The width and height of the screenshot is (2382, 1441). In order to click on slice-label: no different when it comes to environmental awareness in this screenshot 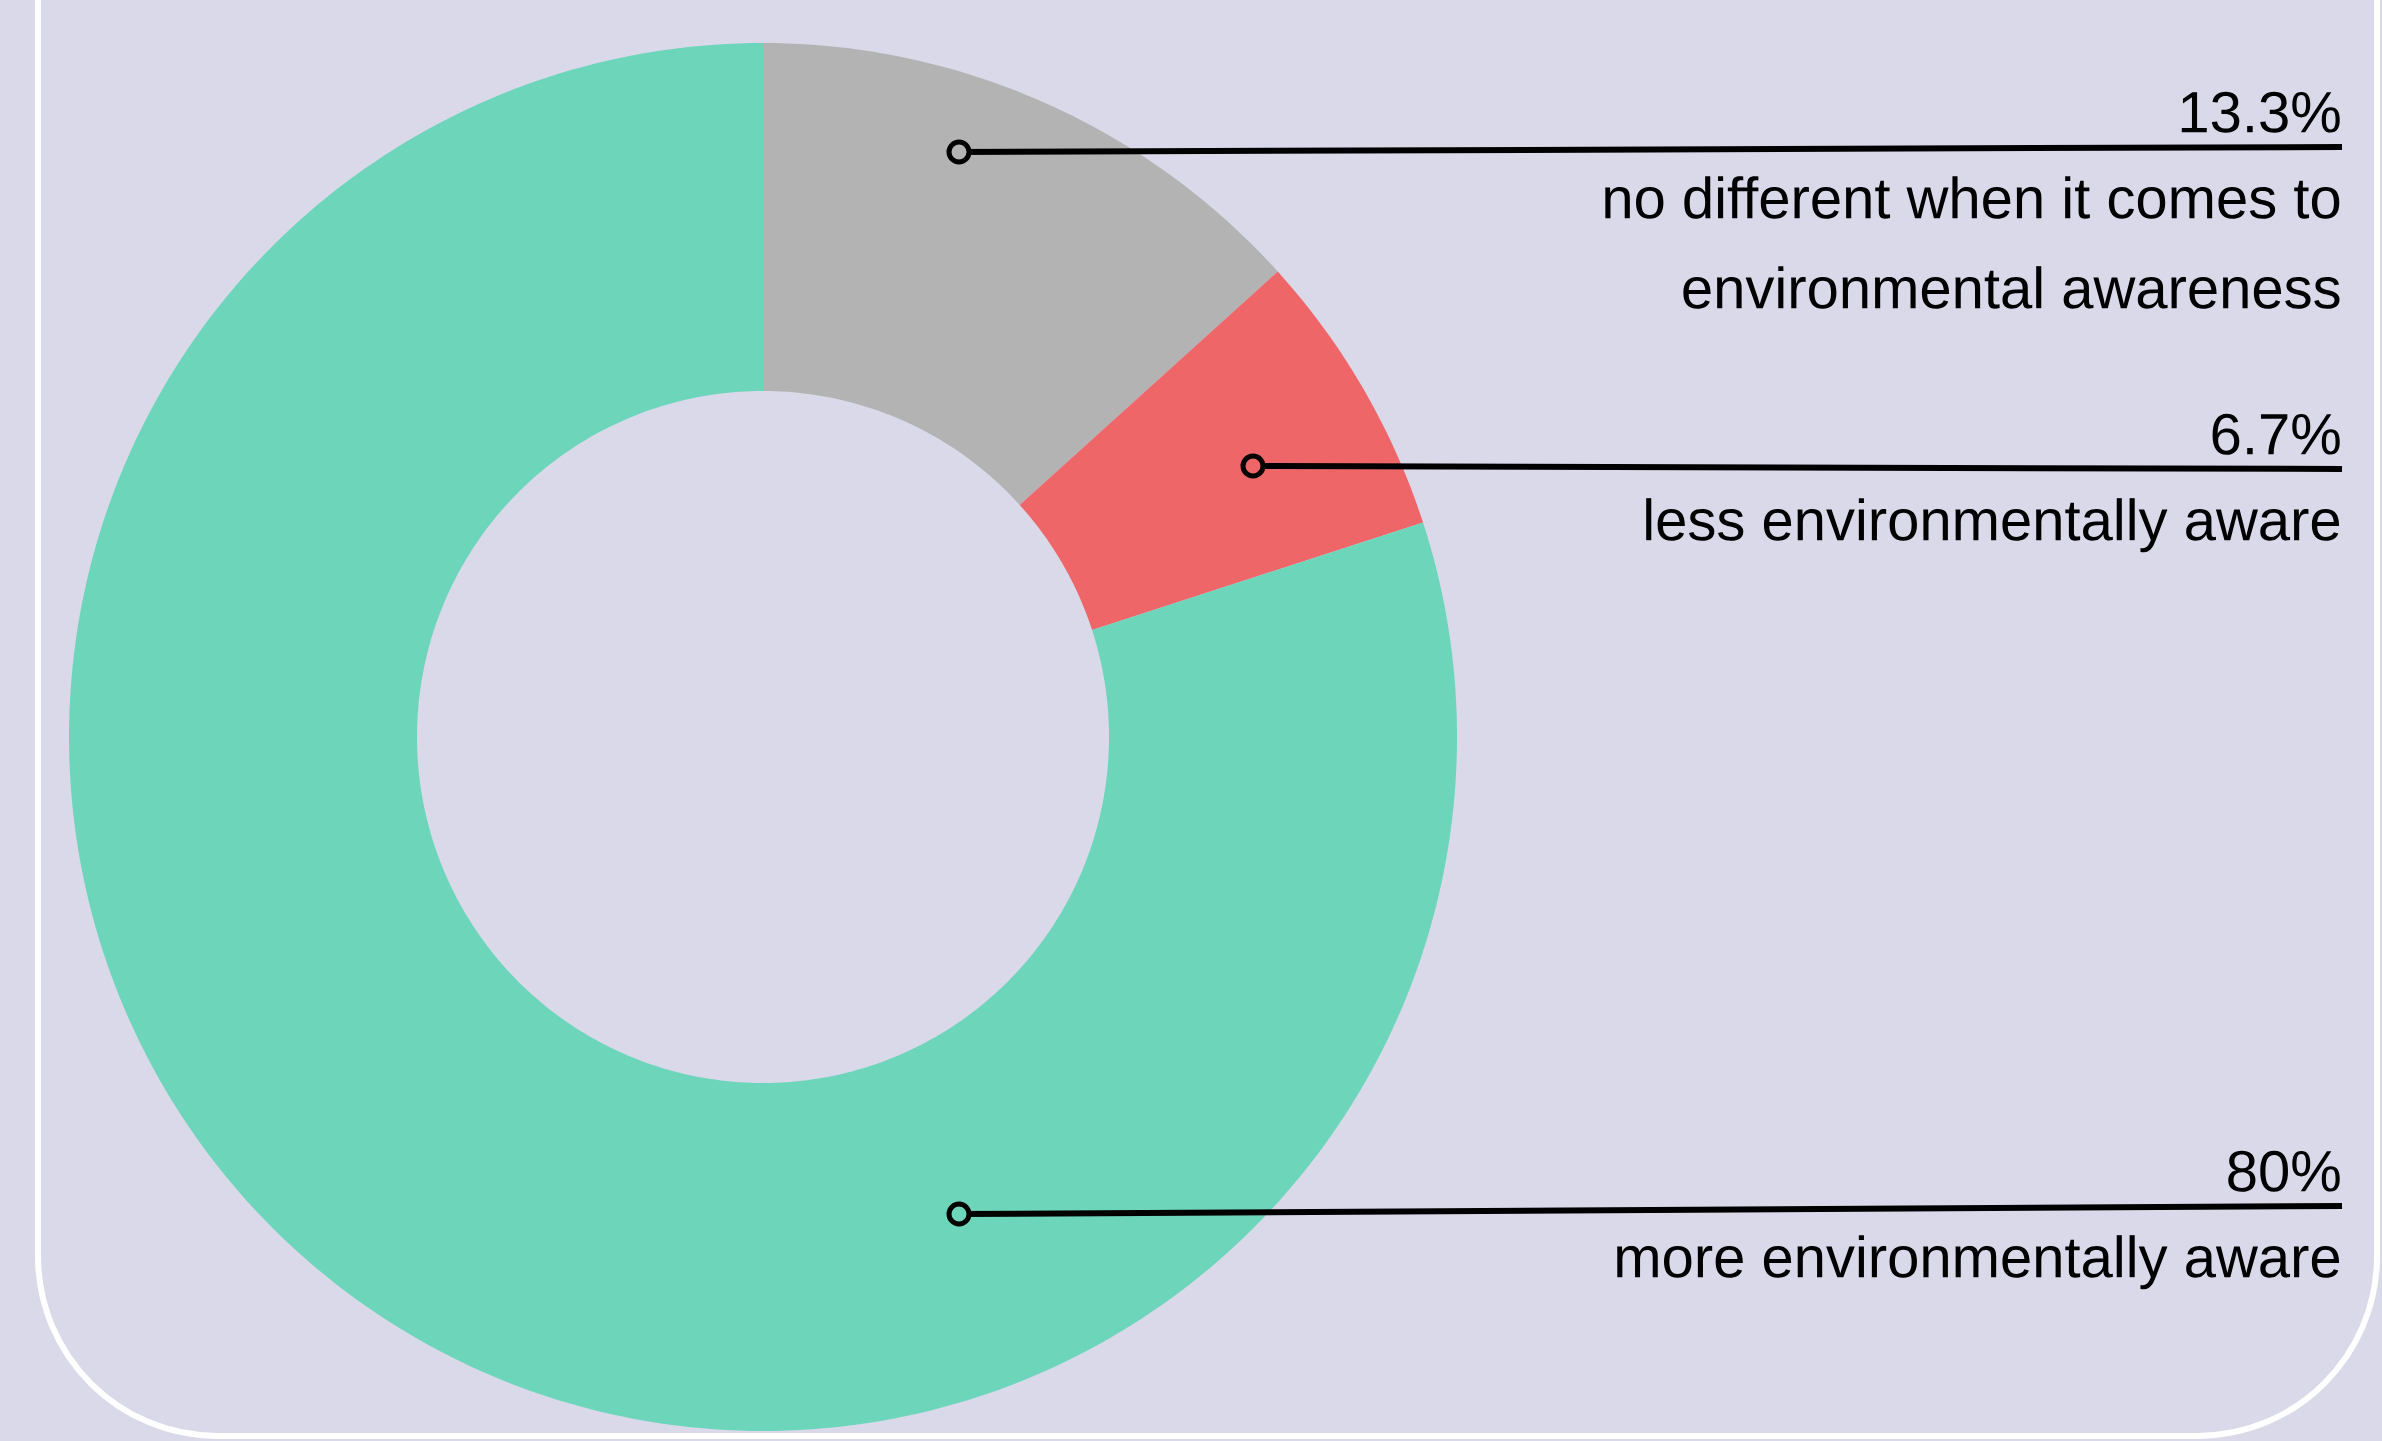, I will do `click(1972, 242)`.